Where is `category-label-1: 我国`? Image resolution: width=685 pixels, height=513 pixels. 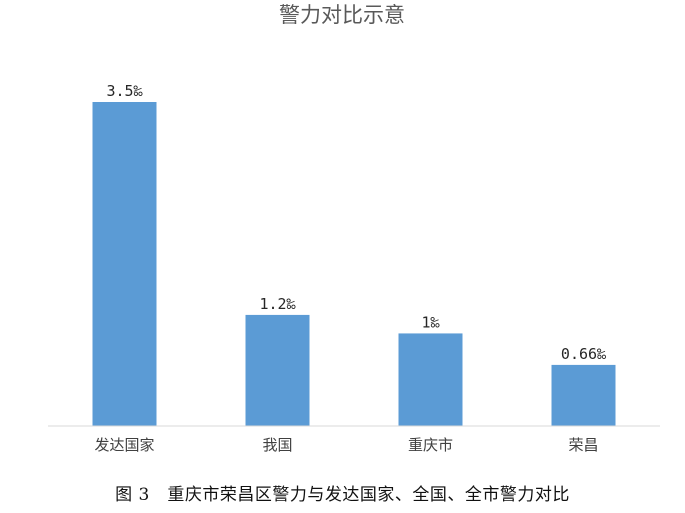
category-label-1: 我国 is located at coordinates (277, 445).